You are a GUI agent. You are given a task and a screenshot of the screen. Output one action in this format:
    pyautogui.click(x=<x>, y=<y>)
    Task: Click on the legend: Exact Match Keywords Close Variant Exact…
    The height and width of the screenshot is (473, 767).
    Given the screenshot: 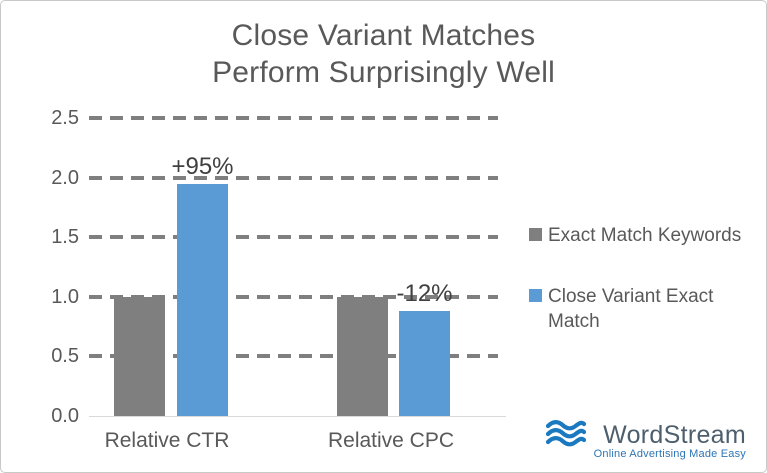 What is the action you would take?
    pyautogui.click(x=641, y=296)
    